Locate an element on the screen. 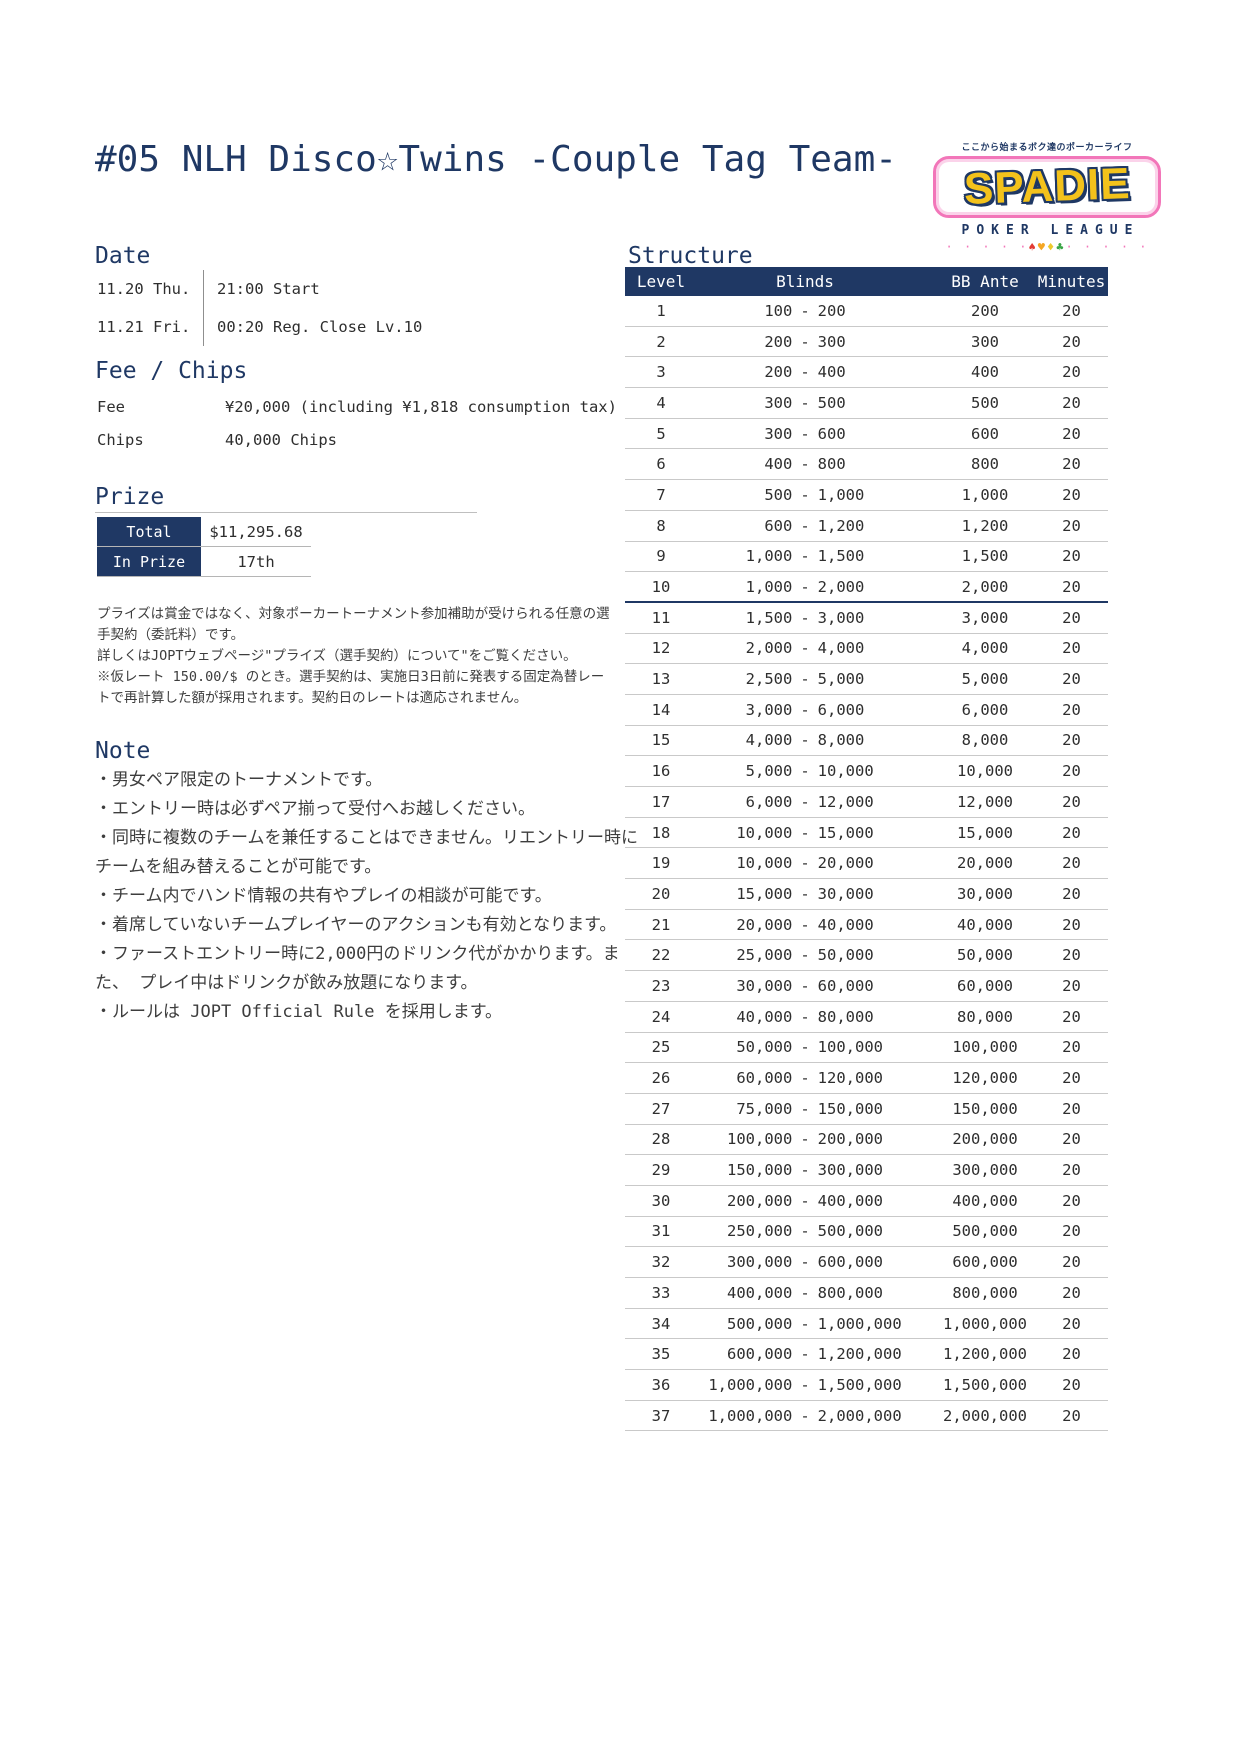  structure-level-row: 14 3,000-6,000 6,000 20 is located at coordinates (866, 710).